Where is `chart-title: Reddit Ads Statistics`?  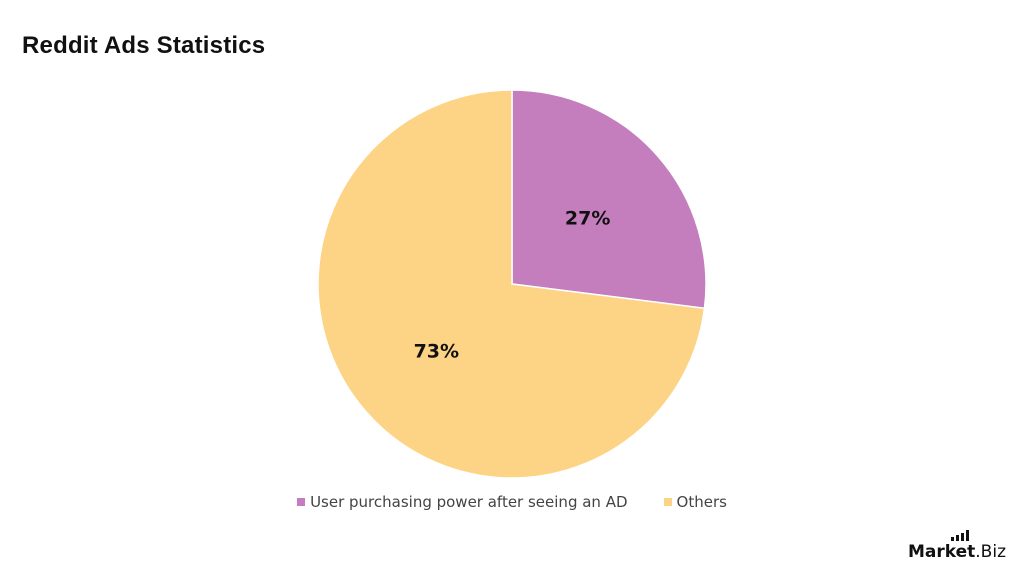
chart-title: Reddit Ads Statistics is located at coordinates (144, 45).